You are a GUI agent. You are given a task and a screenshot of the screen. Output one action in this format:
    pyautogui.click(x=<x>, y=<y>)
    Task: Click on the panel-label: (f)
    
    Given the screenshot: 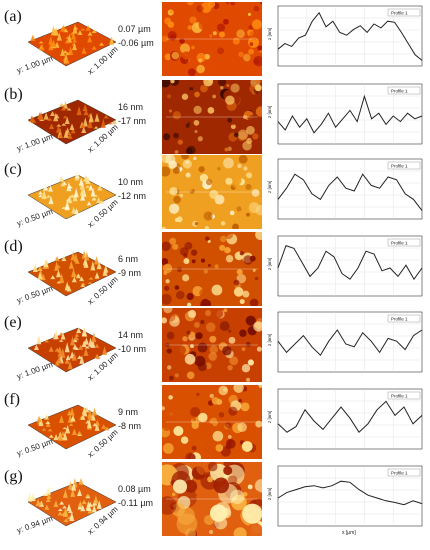 What is the action you would take?
    pyautogui.click(x=12, y=399)
    